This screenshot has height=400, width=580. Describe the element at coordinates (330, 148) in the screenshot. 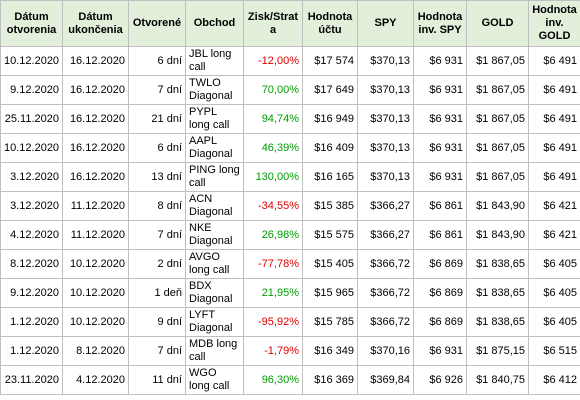

I see `table-cell: $16 409` at that location.